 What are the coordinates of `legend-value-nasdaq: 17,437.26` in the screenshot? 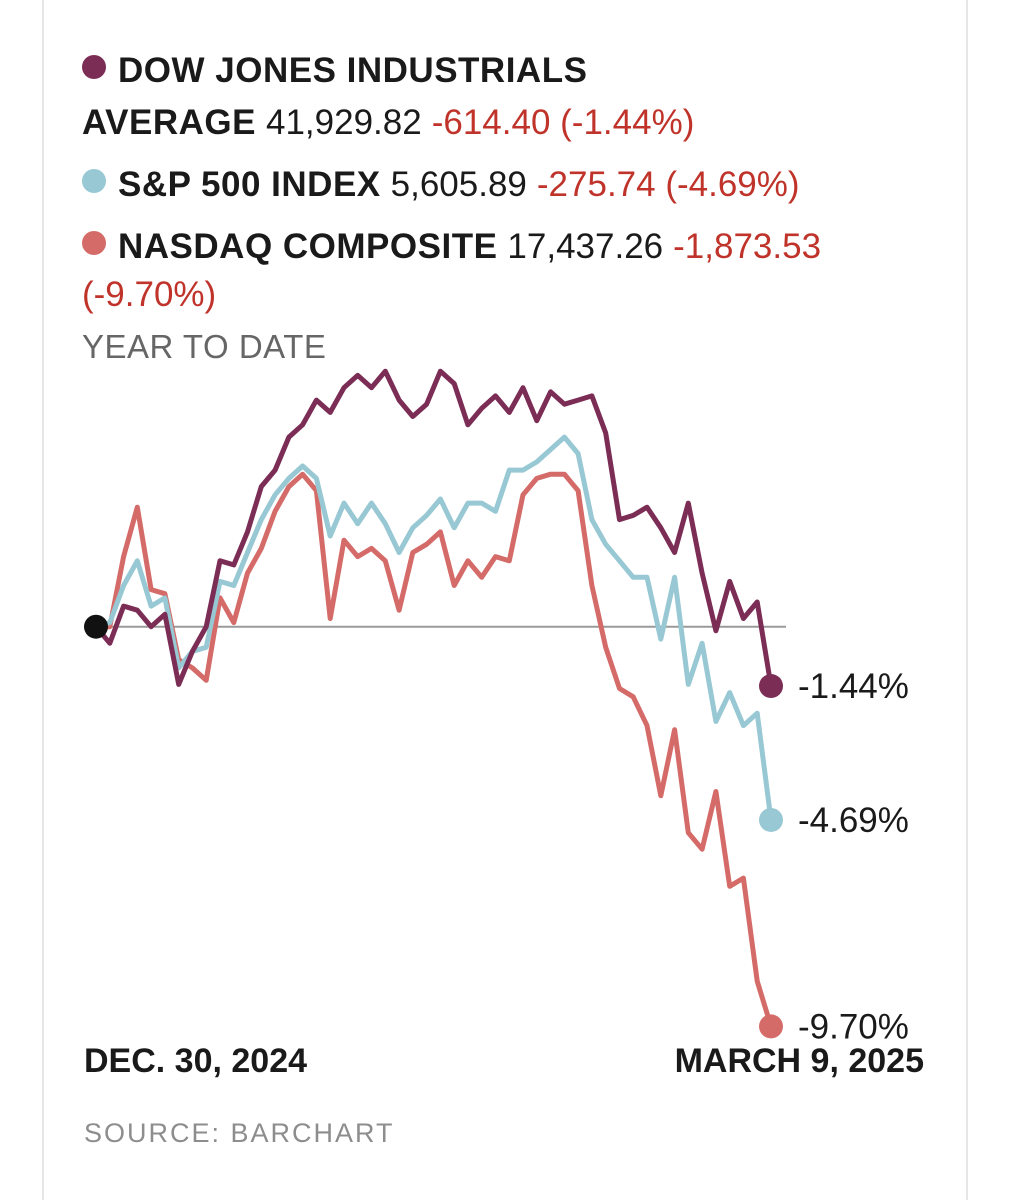 It's located at (585, 246).